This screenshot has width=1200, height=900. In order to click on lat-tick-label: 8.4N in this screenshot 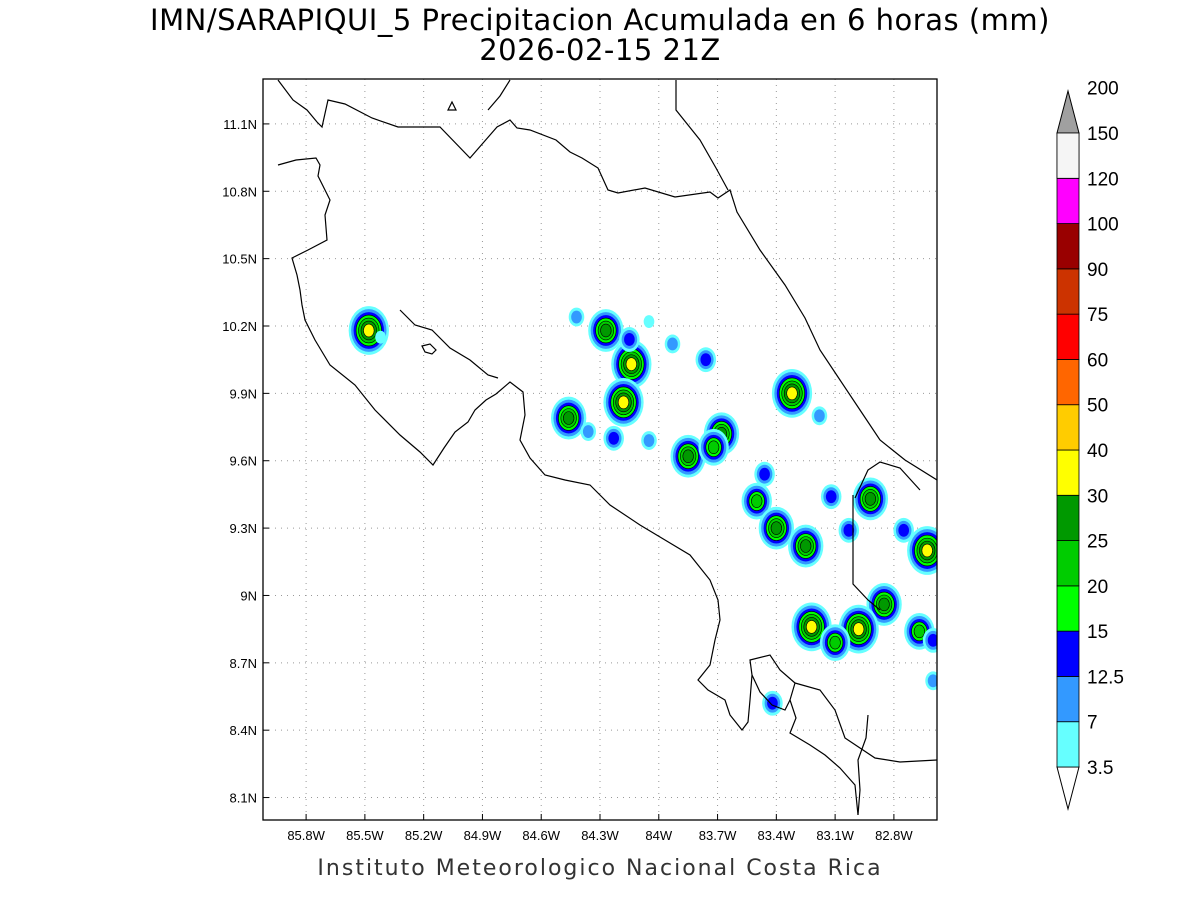, I will do `click(243, 730)`.